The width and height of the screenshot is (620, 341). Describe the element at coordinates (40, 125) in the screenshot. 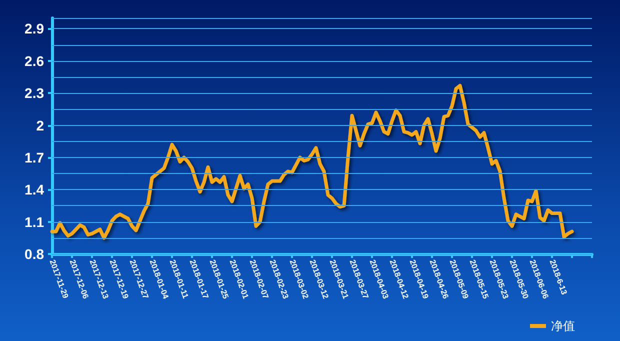

I see `y-tick-label: 2` at that location.